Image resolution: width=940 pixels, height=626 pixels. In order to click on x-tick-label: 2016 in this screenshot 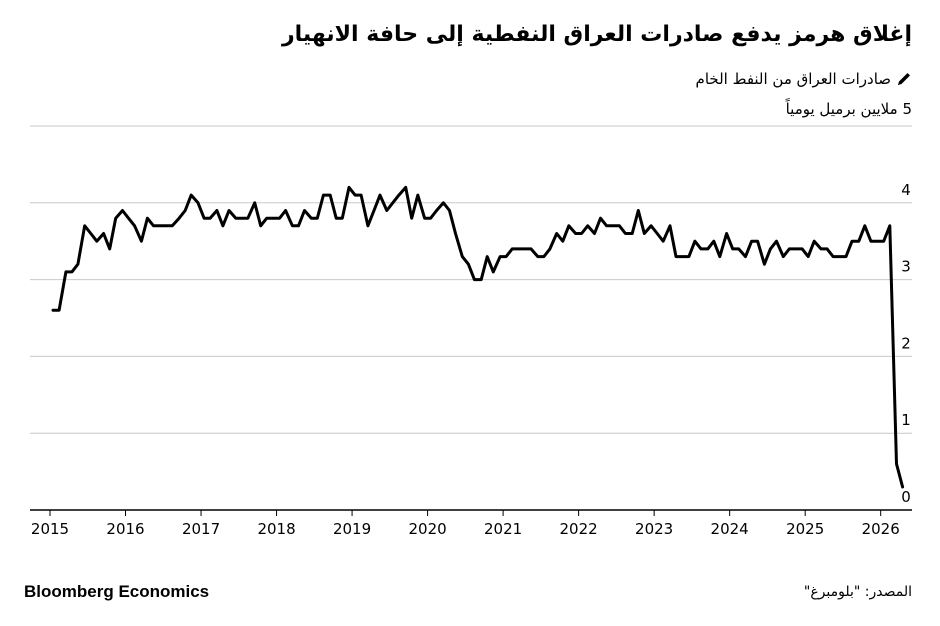, I will do `click(125, 529)`.